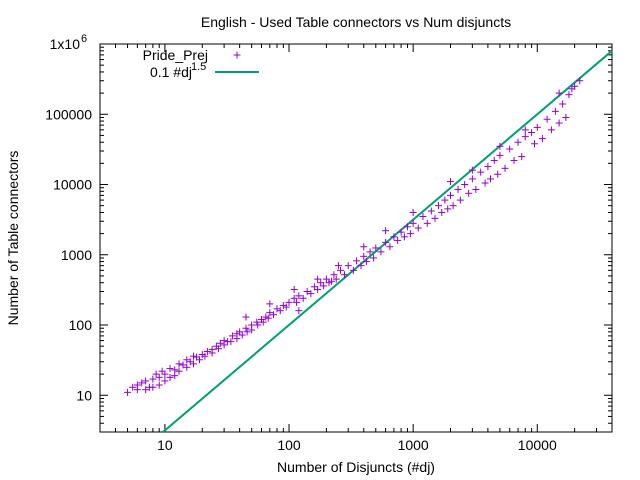  I want to click on y-tick-label-3: 10000, so click(72, 185).